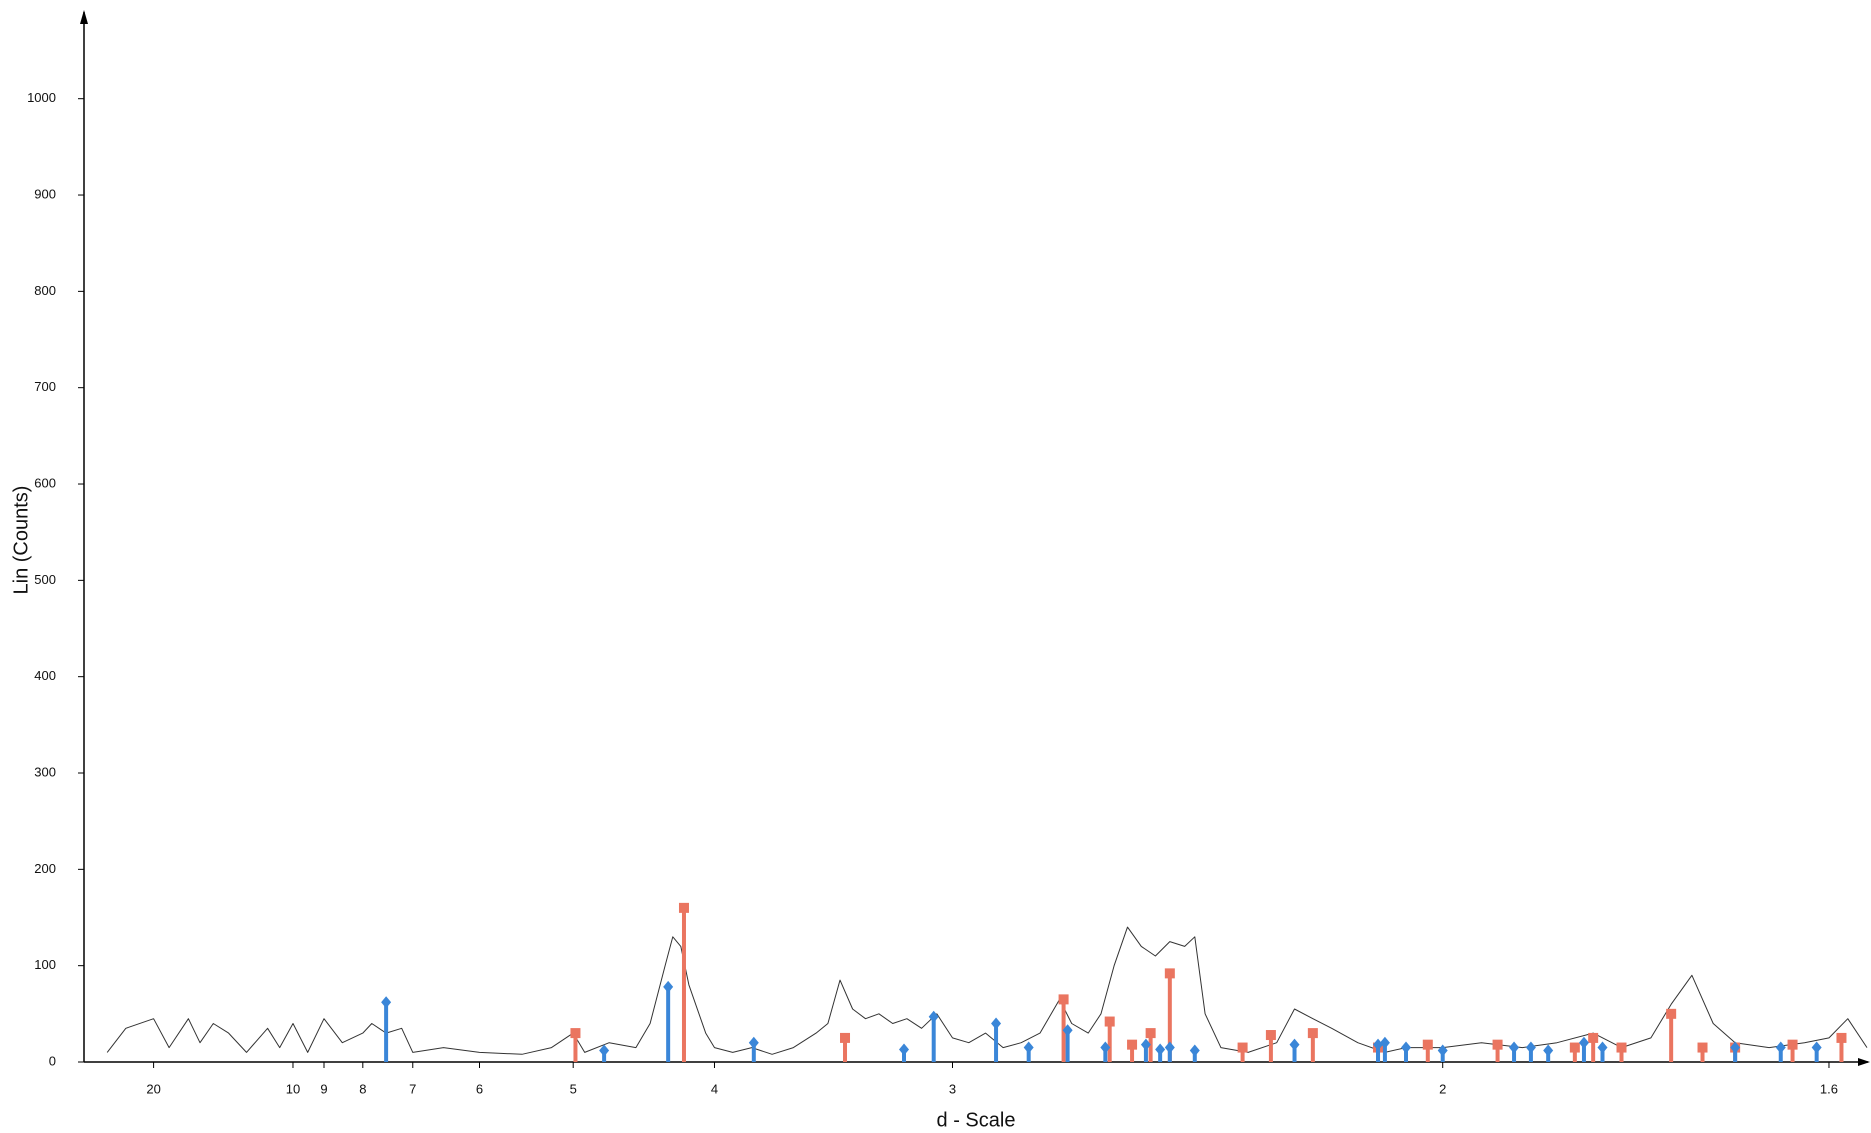  What do you see at coordinates (41, 97) in the screenshot?
I see `y-tick-label: 1000` at bounding box center [41, 97].